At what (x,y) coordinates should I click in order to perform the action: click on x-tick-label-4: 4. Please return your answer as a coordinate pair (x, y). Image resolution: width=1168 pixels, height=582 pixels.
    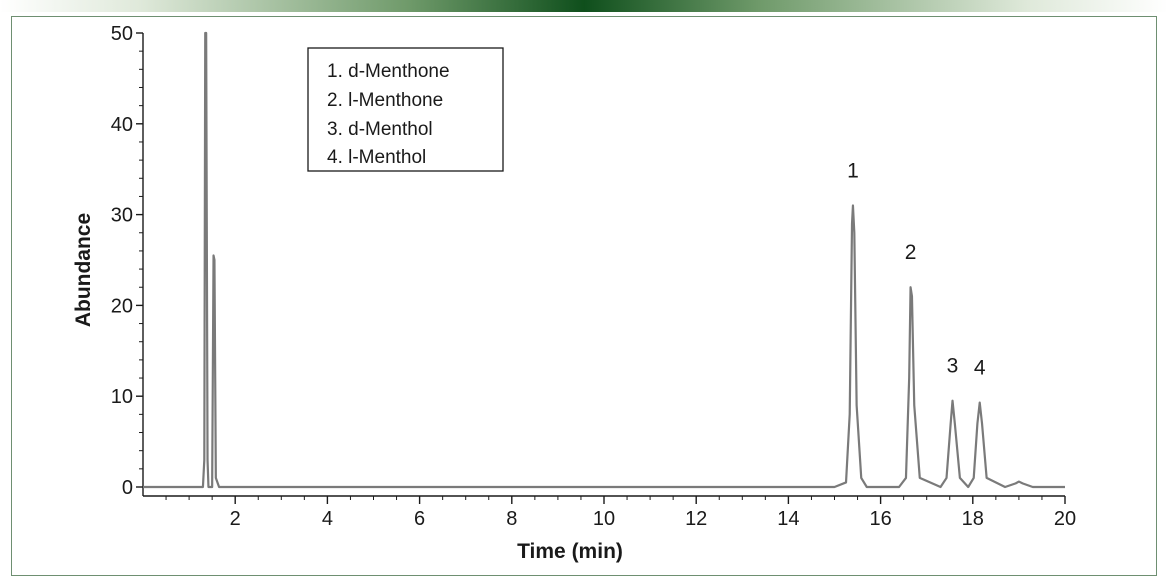
    Looking at the image, I should click on (327, 519).